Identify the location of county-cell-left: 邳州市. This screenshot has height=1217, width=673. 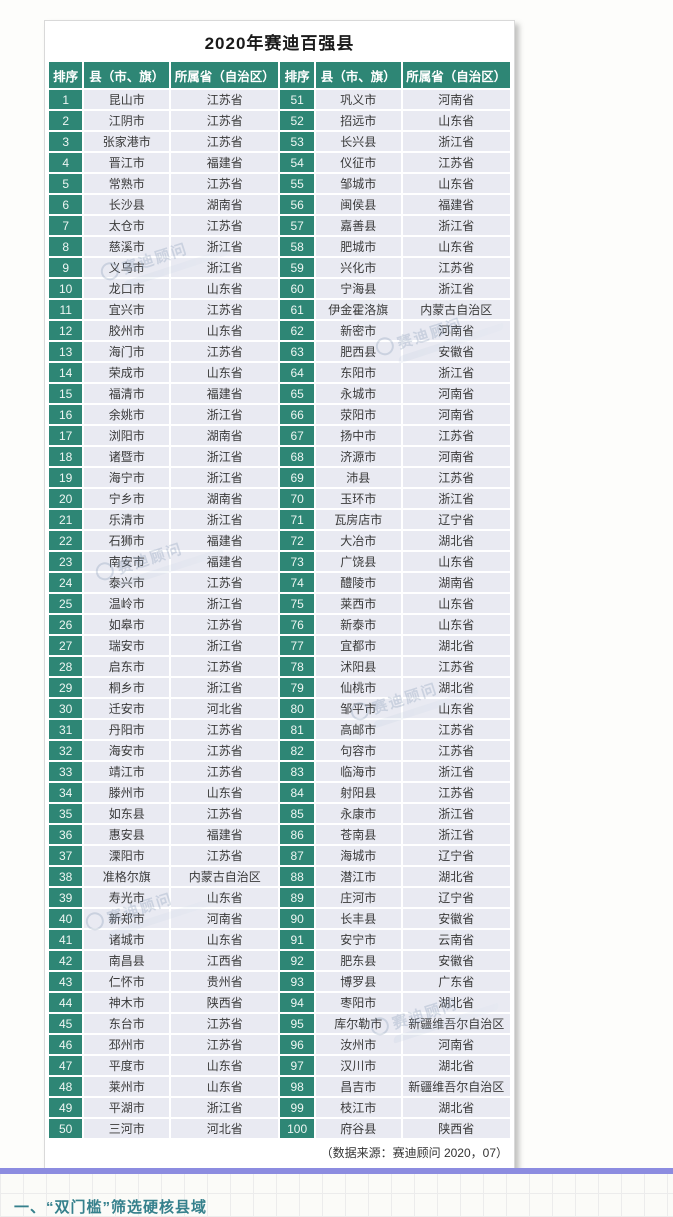
(127, 1044).